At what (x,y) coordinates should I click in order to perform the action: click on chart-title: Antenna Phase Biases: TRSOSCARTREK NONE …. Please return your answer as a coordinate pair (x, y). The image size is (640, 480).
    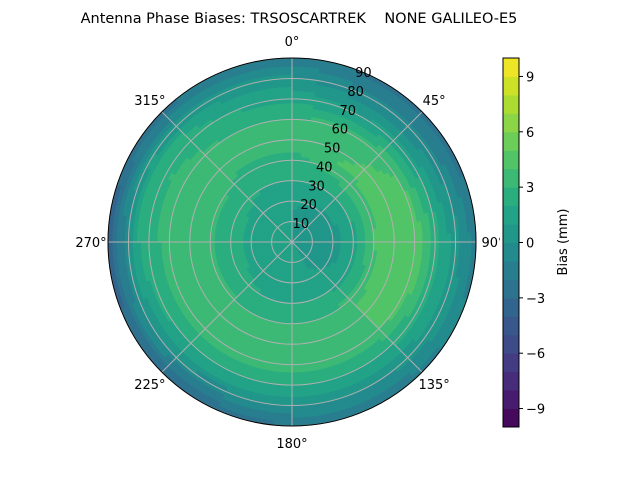
    Looking at the image, I should click on (299, 19).